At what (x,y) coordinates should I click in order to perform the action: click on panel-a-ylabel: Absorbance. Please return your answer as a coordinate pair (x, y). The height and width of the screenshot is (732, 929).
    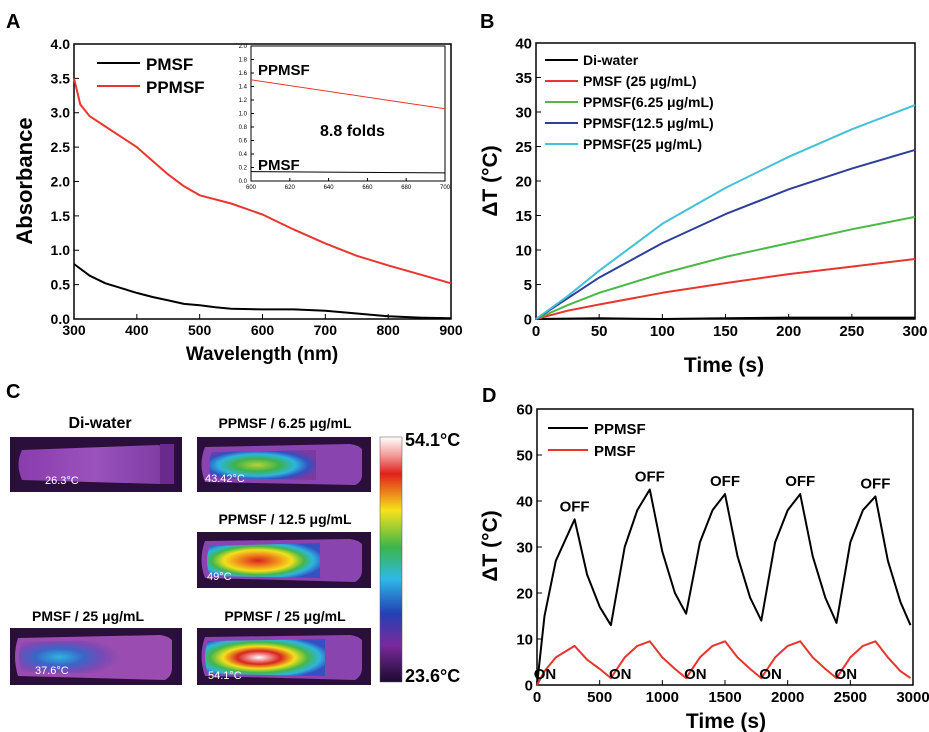
    Looking at the image, I should click on (24, 180).